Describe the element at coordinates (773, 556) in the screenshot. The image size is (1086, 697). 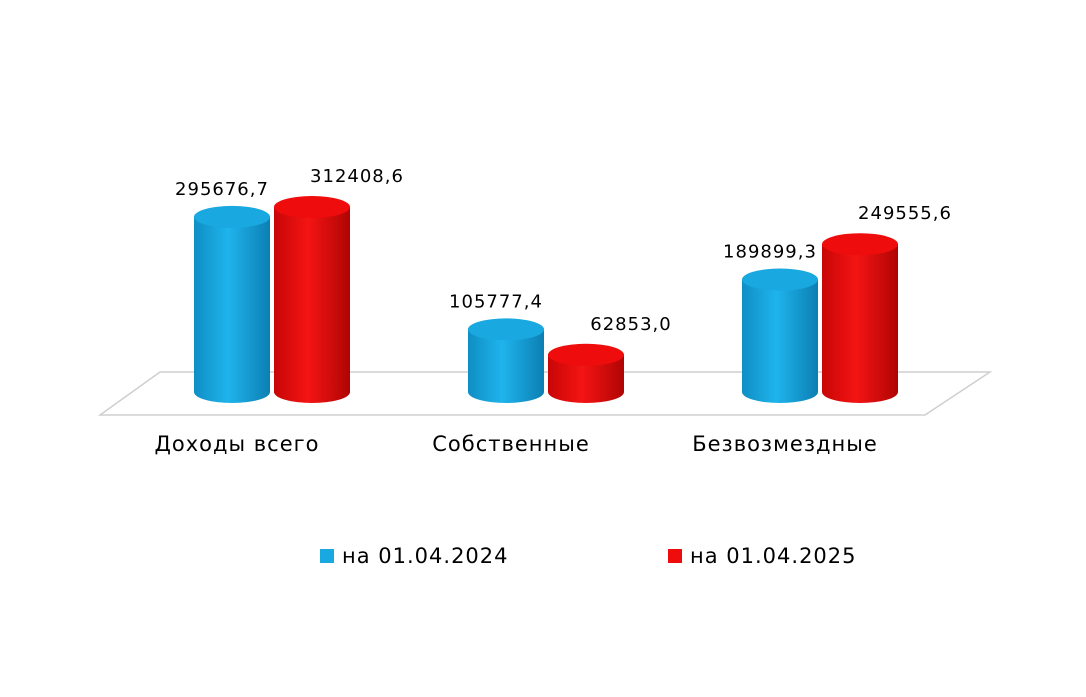
I see `legend-label: на 01.04.2025` at that location.